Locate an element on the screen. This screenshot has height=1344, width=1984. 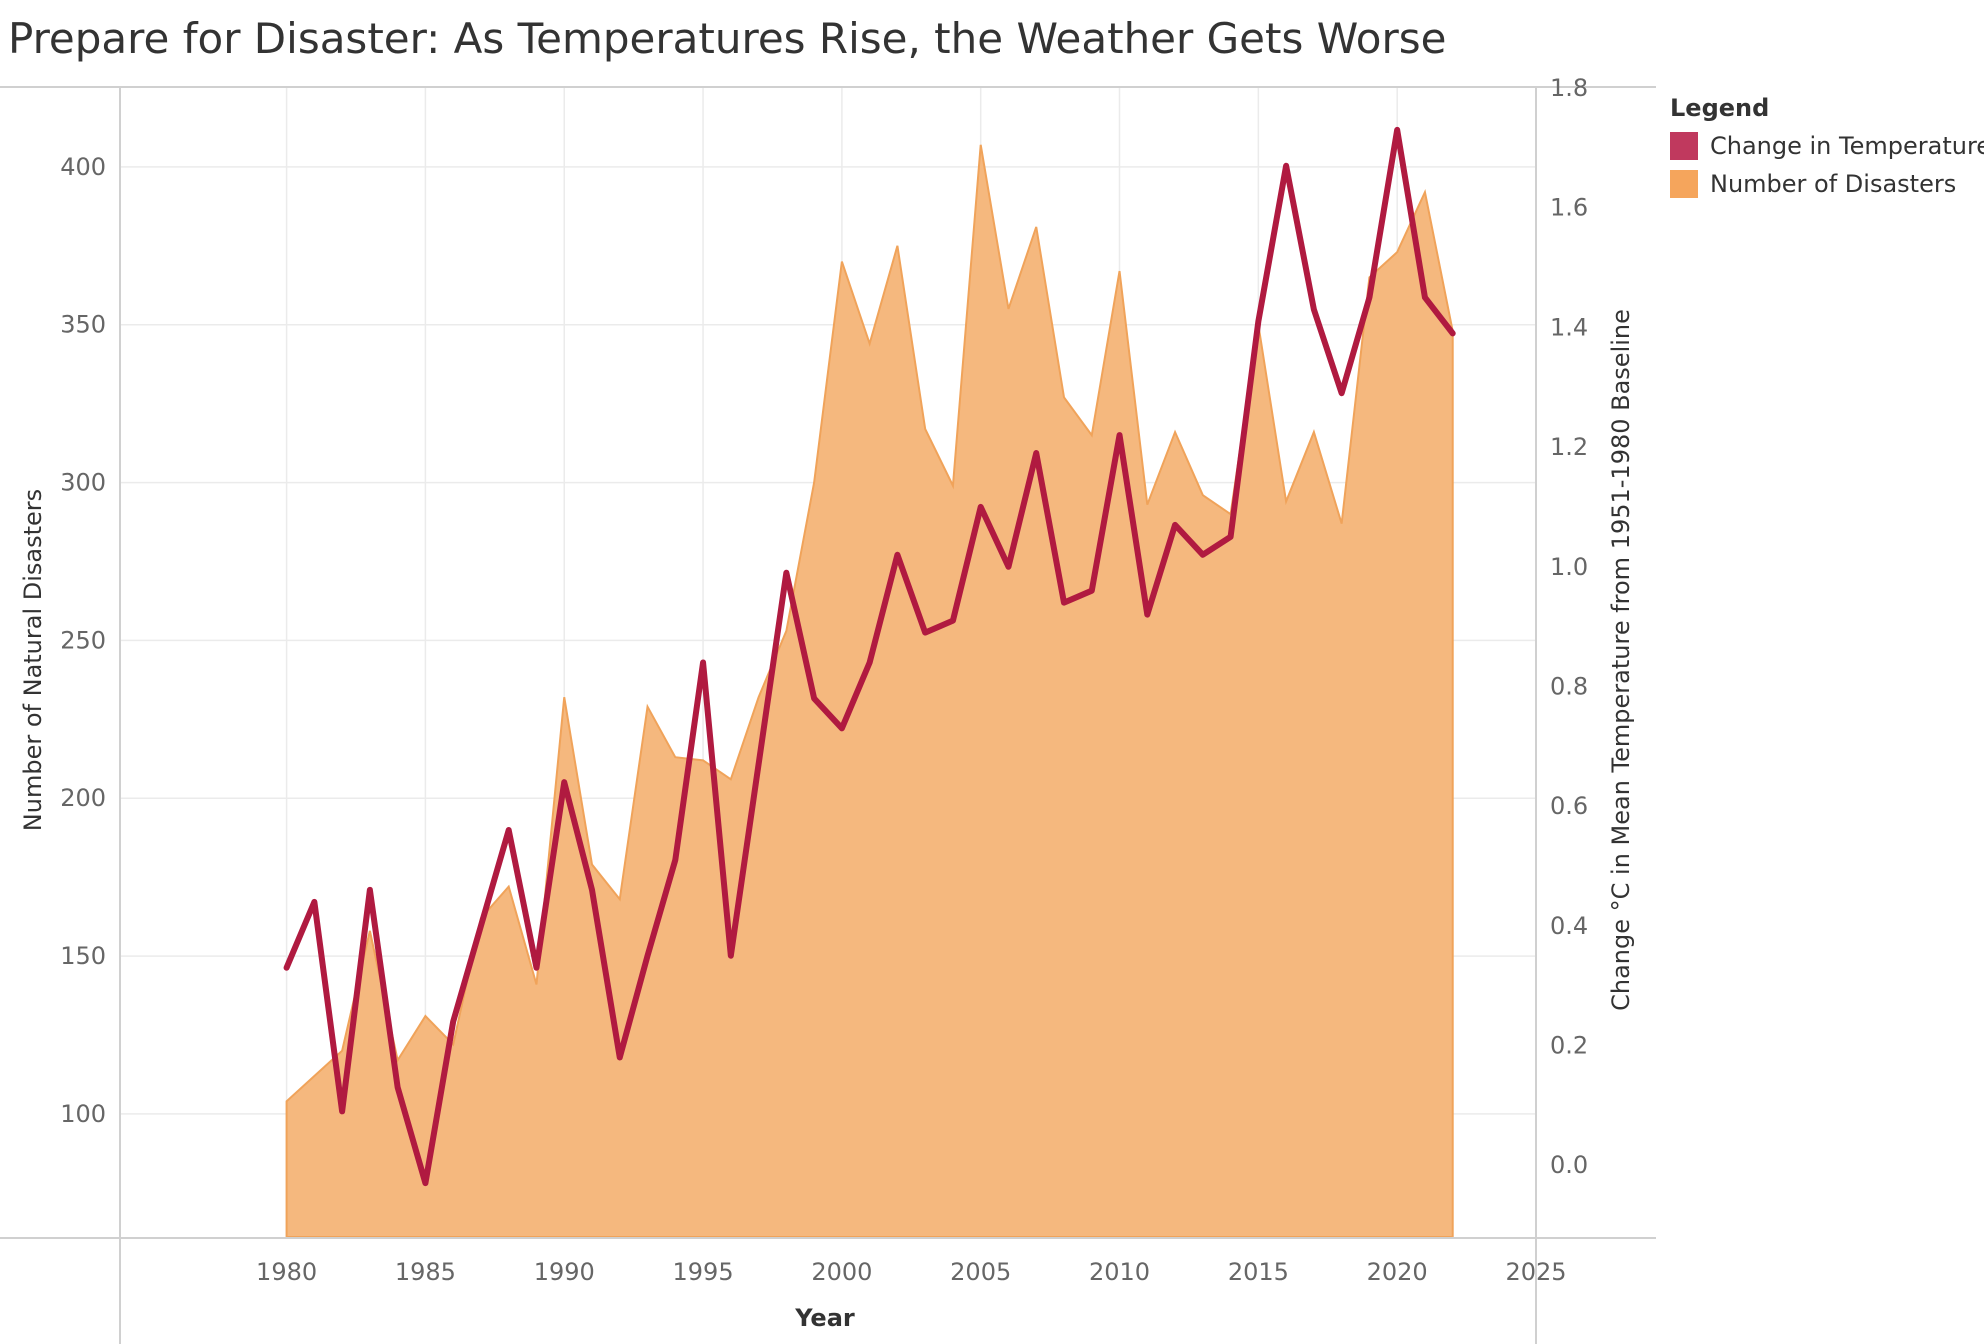
y-right-axis-ticks: 0.0 0.2 0.4 0.6 0.8 1.0 1.2 1.4 1.6 1.8 is located at coordinates (1569, 626).